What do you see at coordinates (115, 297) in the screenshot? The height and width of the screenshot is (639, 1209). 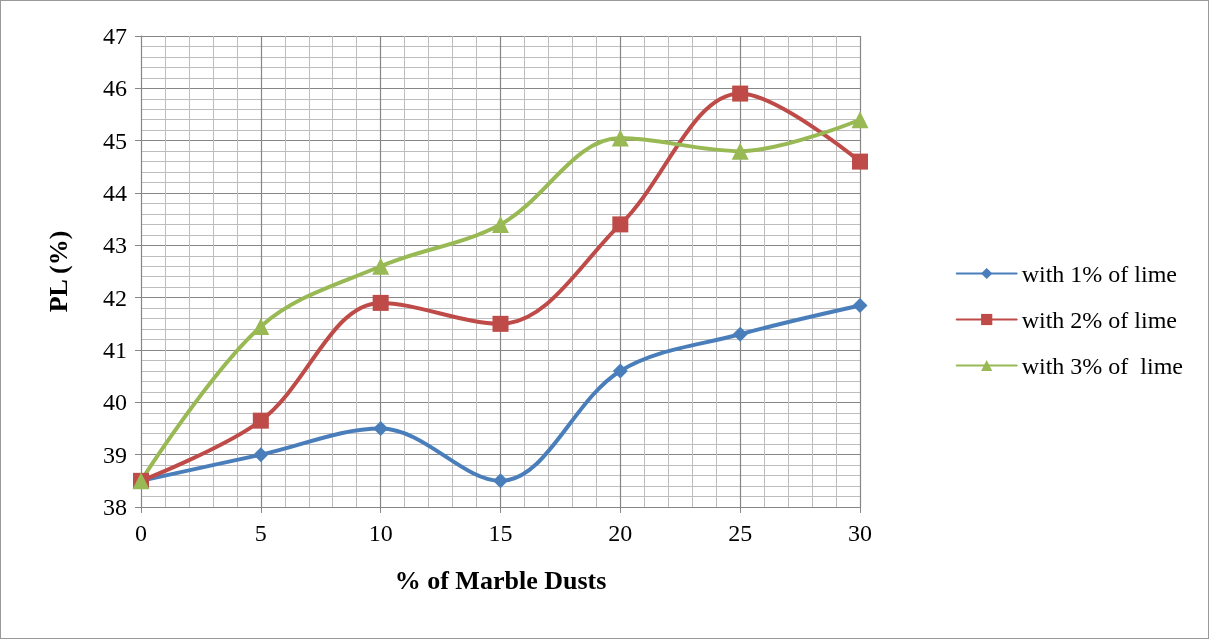 I see `y-tick-label: 42` at bounding box center [115, 297].